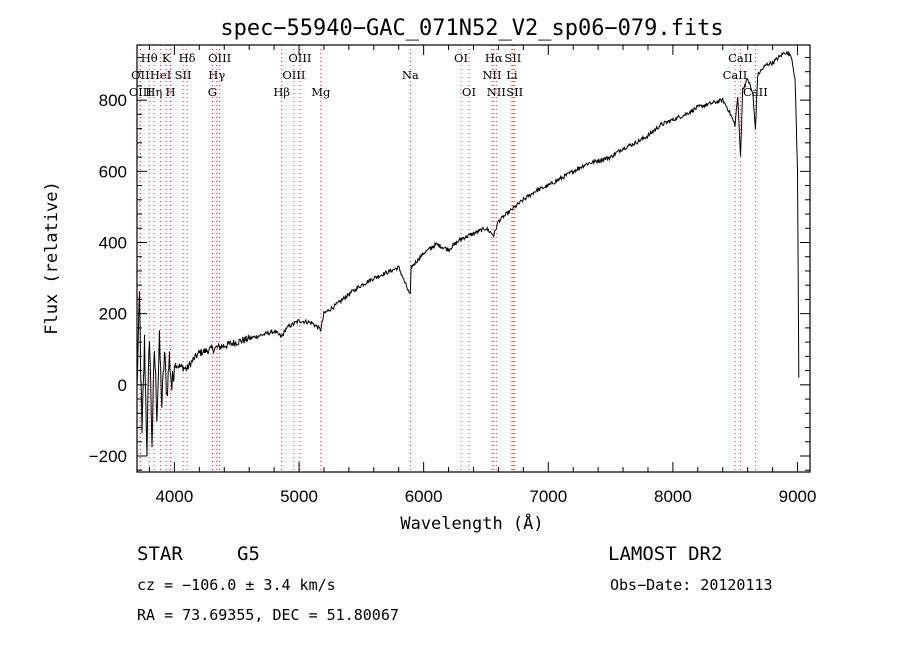 The image size is (900, 650). I want to click on y-axis-title: Flux (relative), so click(52, 258).